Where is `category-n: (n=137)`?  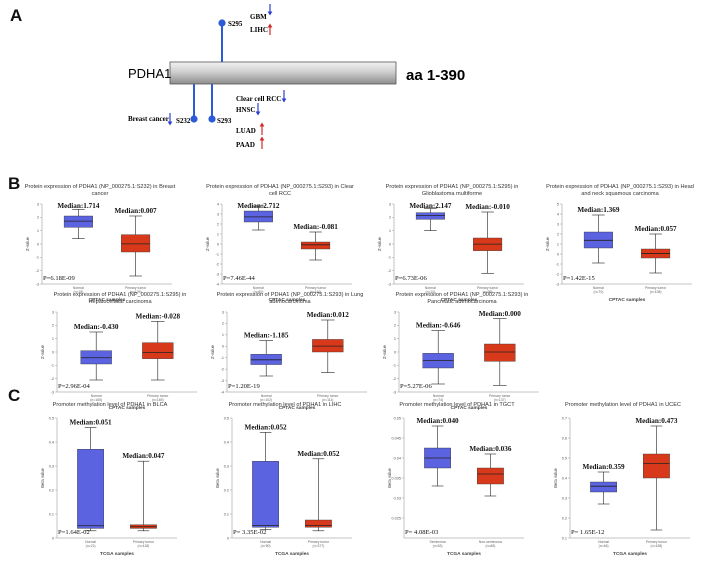 category-n: (n=137) is located at coordinates (500, 400).